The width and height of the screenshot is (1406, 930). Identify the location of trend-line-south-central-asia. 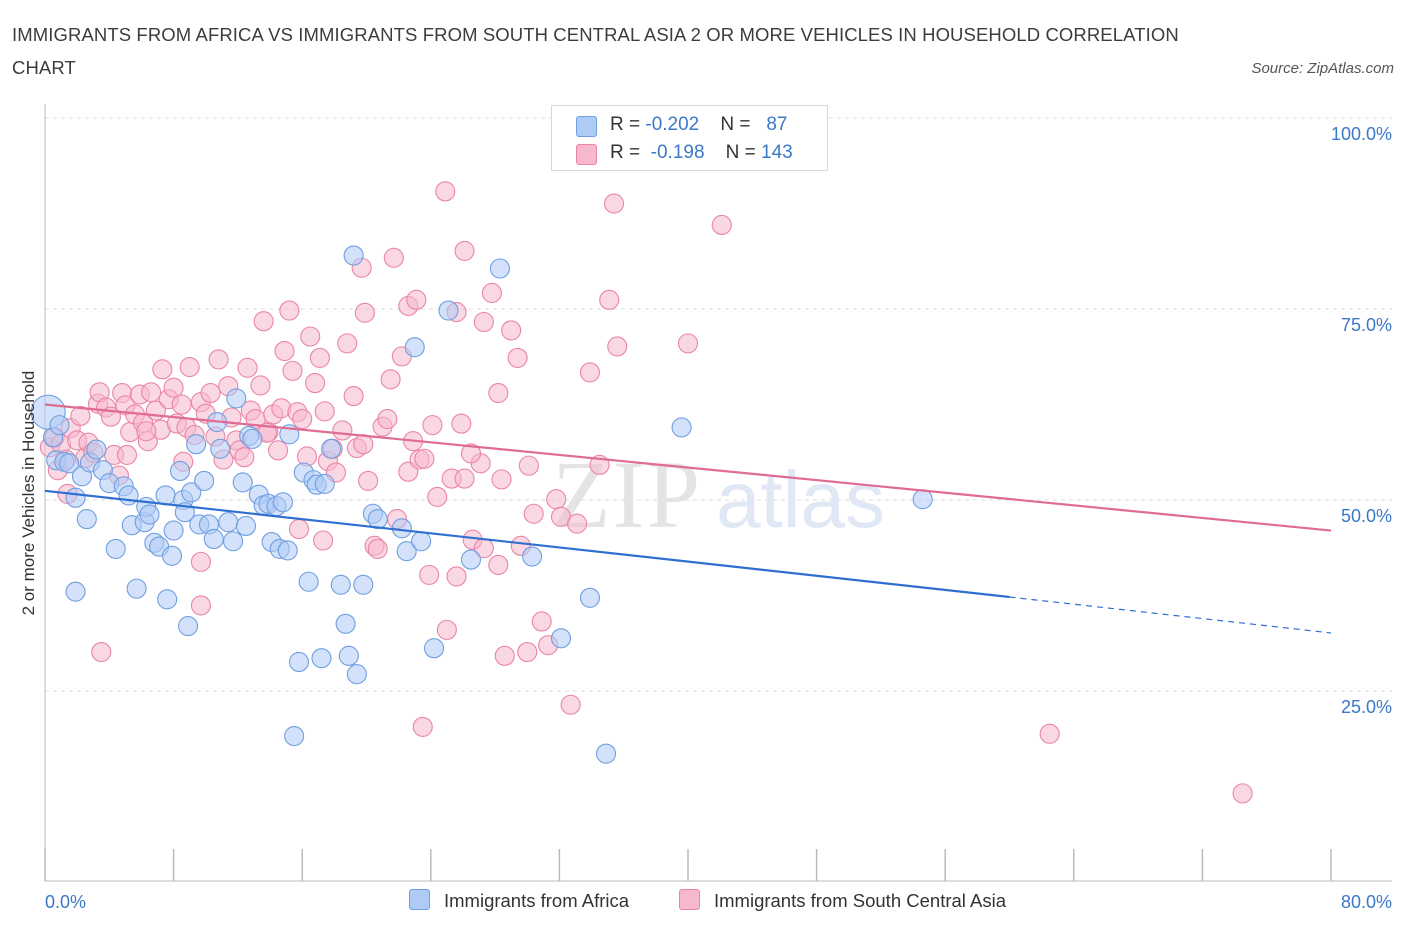
(688, 467).